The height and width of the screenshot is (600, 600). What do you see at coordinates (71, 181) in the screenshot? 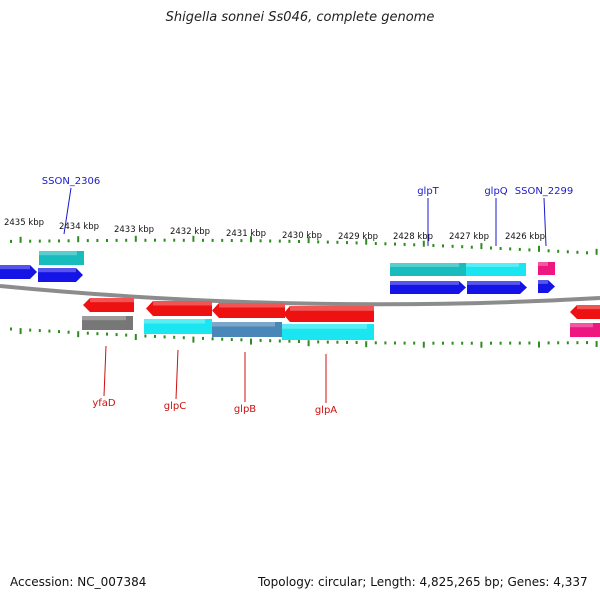
I see `gene-label-sson-2306: SSON_2306` at bounding box center [71, 181].